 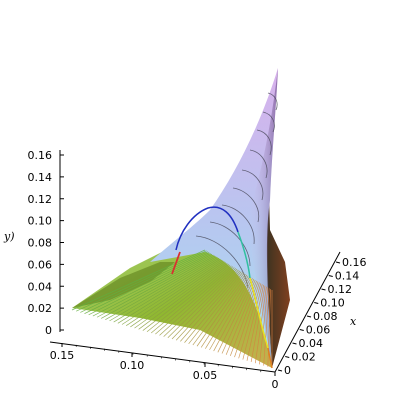 I want to click on z-tick-label: 0.14, so click(x=40, y=177).